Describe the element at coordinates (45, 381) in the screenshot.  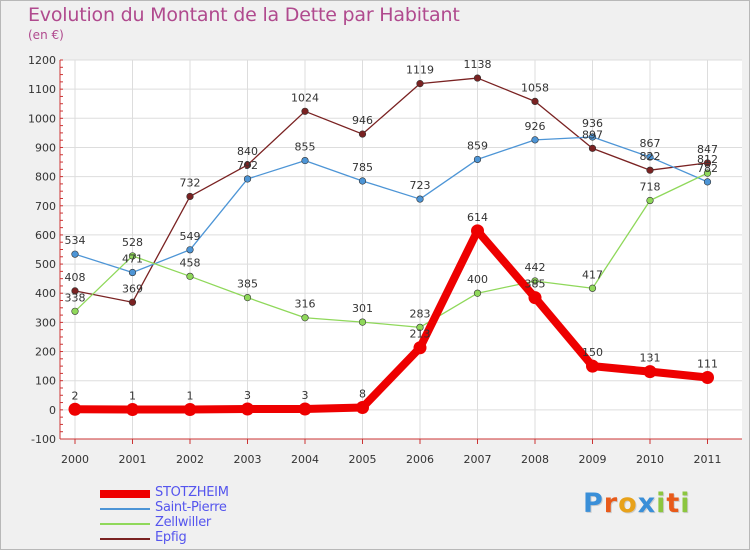
I see `y-tick-label: 100` at that location.